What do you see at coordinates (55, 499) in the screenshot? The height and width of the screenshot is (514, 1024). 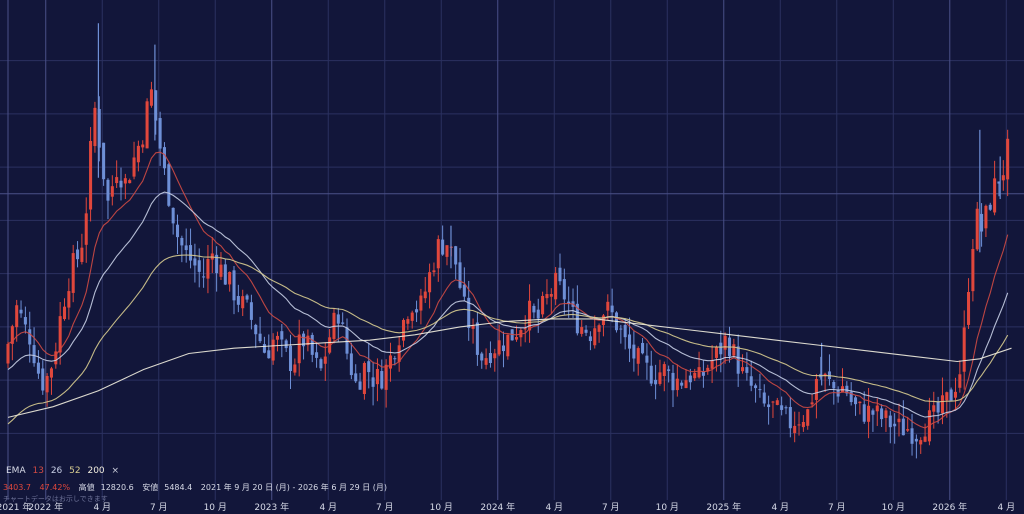 I see `chart-note: チャートデータはお示しできます` at bounding box center [55, 499].